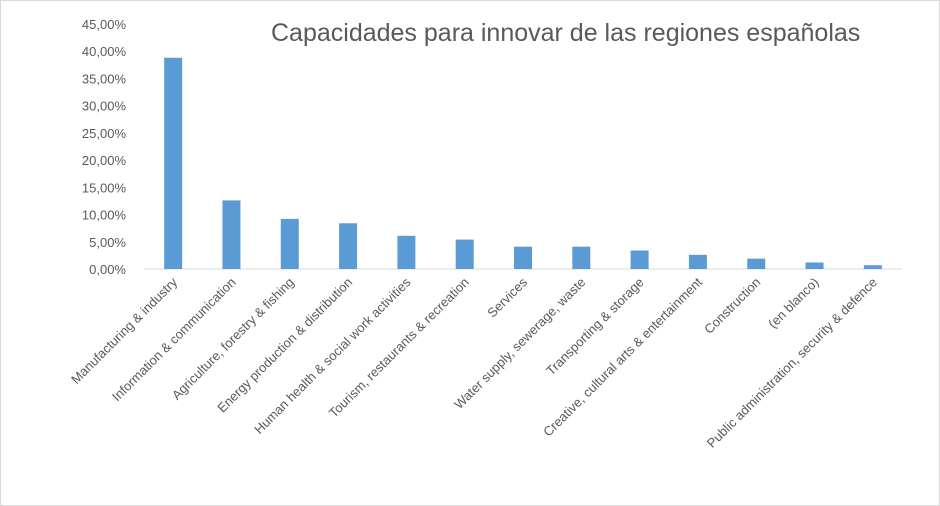 The width and height of the screenshot is (940, 506). What do you see at coordinates (107, 242) in the screenshot?
I see `y-tick-label: 5,00%` at bounding box center [107, 242].